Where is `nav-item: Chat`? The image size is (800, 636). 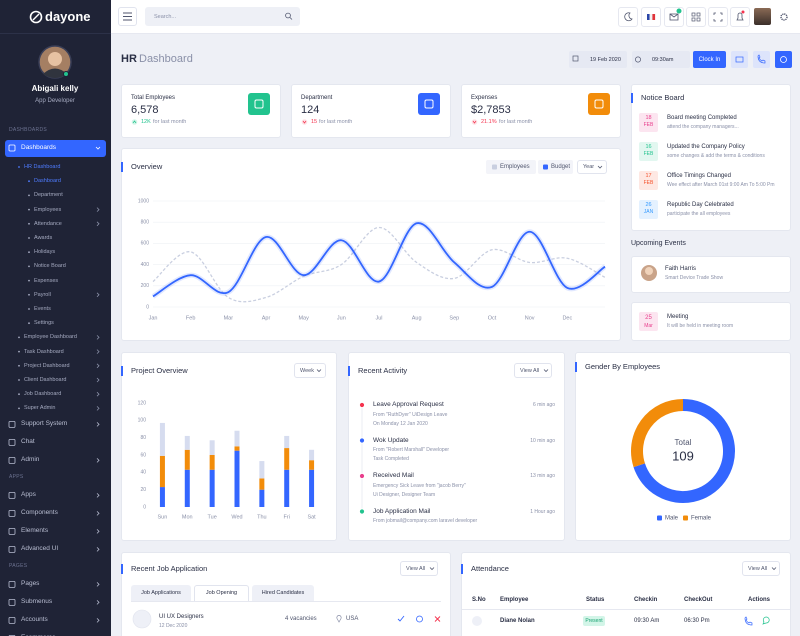
nav-item: Chat is located at coordinates (28, 442).